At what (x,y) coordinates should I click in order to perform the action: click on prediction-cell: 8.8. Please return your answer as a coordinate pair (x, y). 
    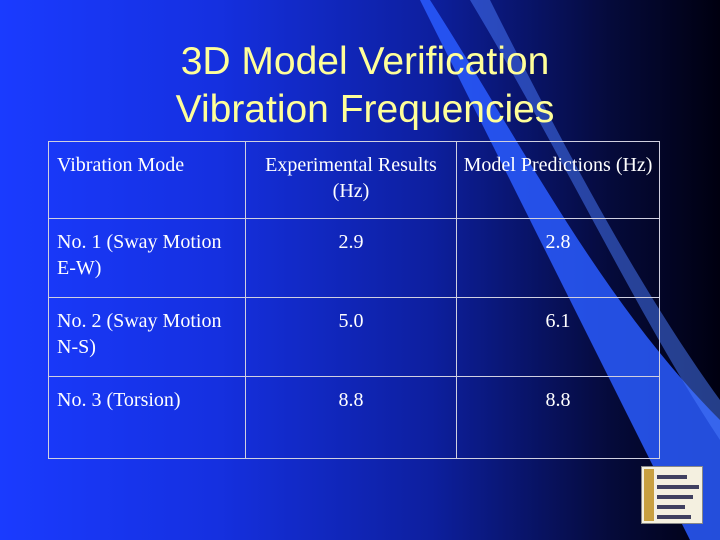
    Looking at the image, I should click on (558, 417).